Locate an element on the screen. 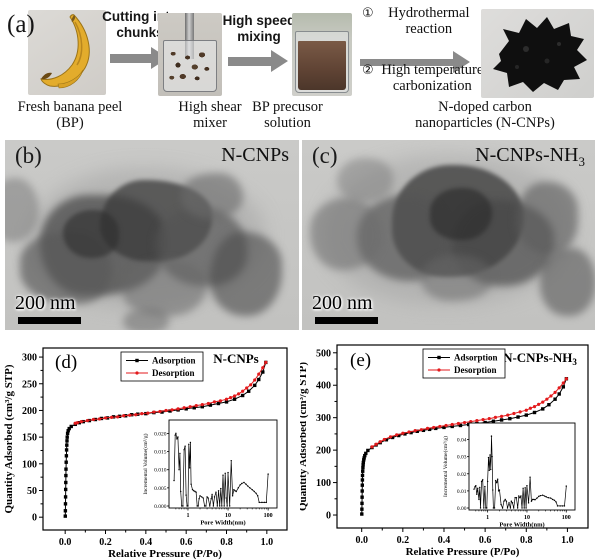 The height and width of the screenshot is (560, 600). reaction-step-2: ② High temperature carbonization is located at coordinates (424, 78).